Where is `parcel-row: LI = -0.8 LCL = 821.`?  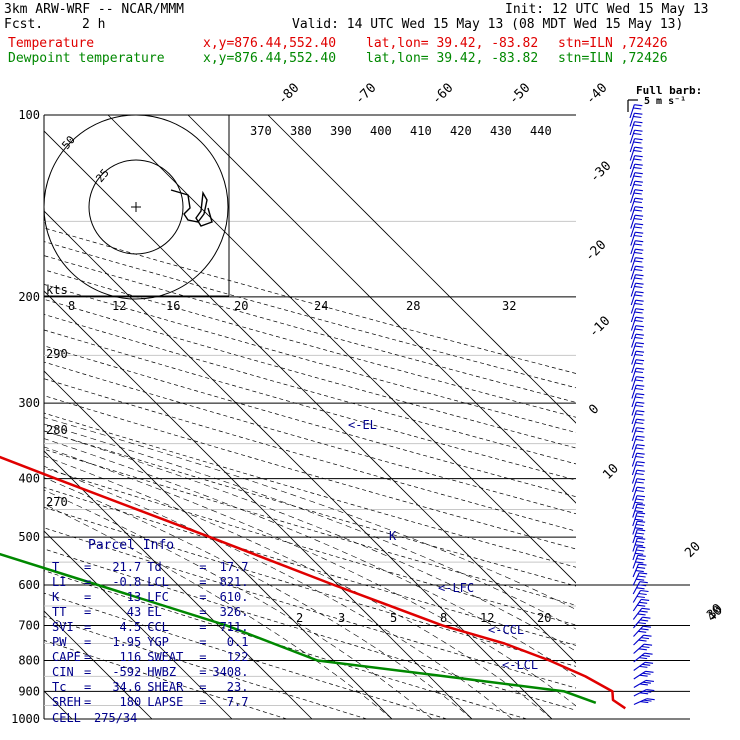 parcel-row: LI = -0.8 LCL = 821. is located at coordinates (150, 582).